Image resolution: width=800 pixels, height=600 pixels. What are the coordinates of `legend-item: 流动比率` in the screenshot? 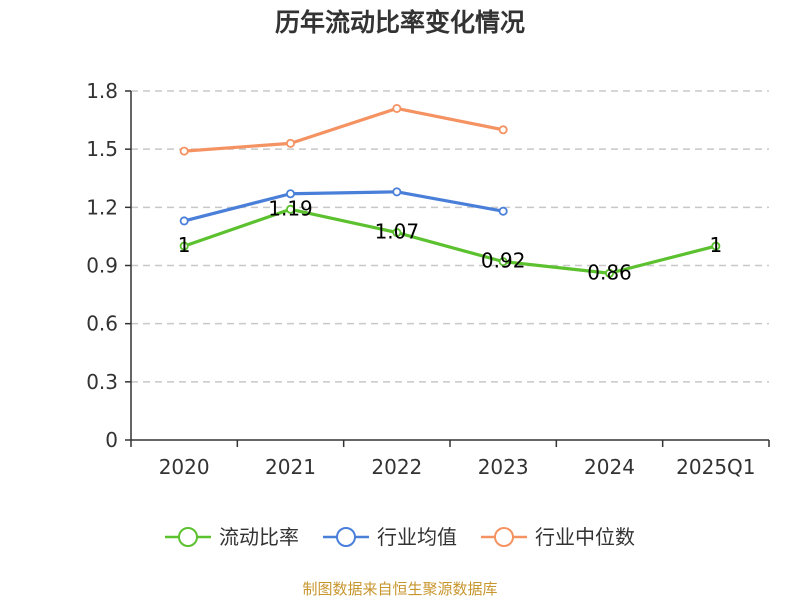 It's located at (232, 537).